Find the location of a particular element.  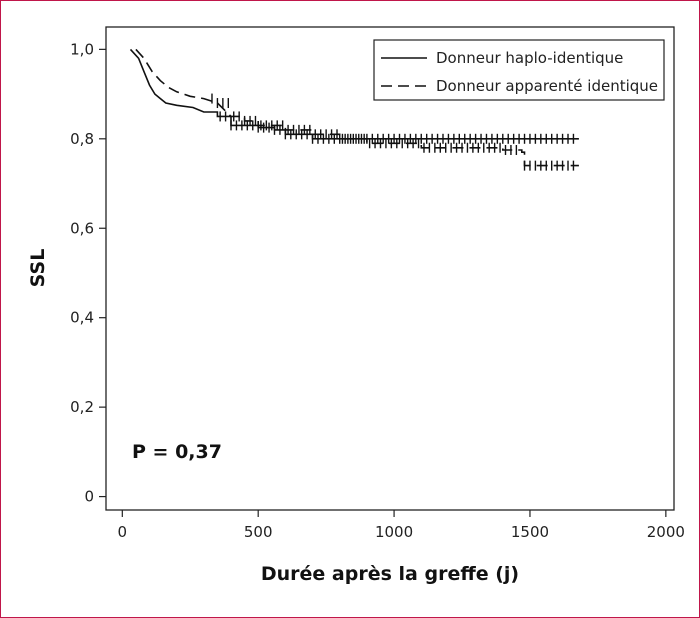

y-tick-label: 0,8 is located at coordinates (82, 139).